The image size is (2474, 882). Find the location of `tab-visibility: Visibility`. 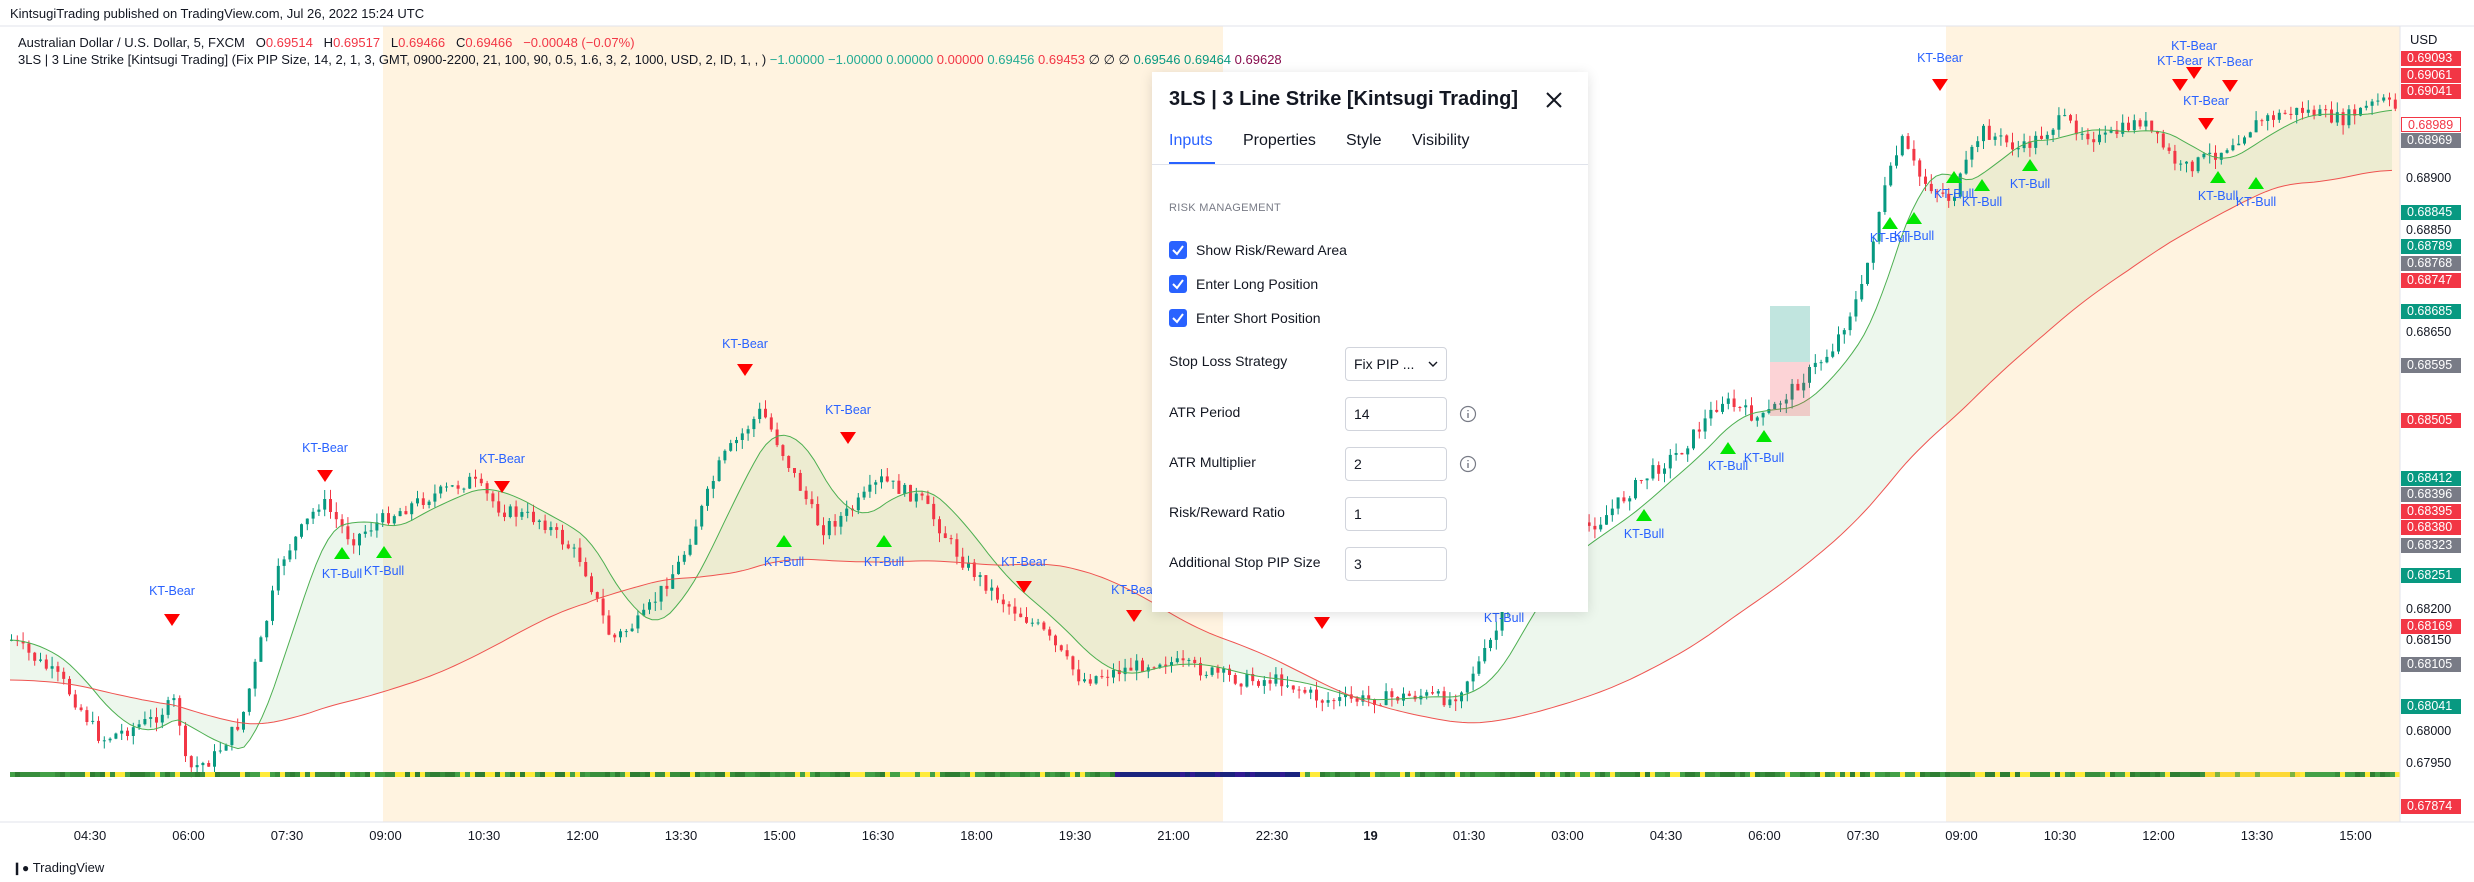

tab-visibility: Visibility is located at coordinates (1441, 140).